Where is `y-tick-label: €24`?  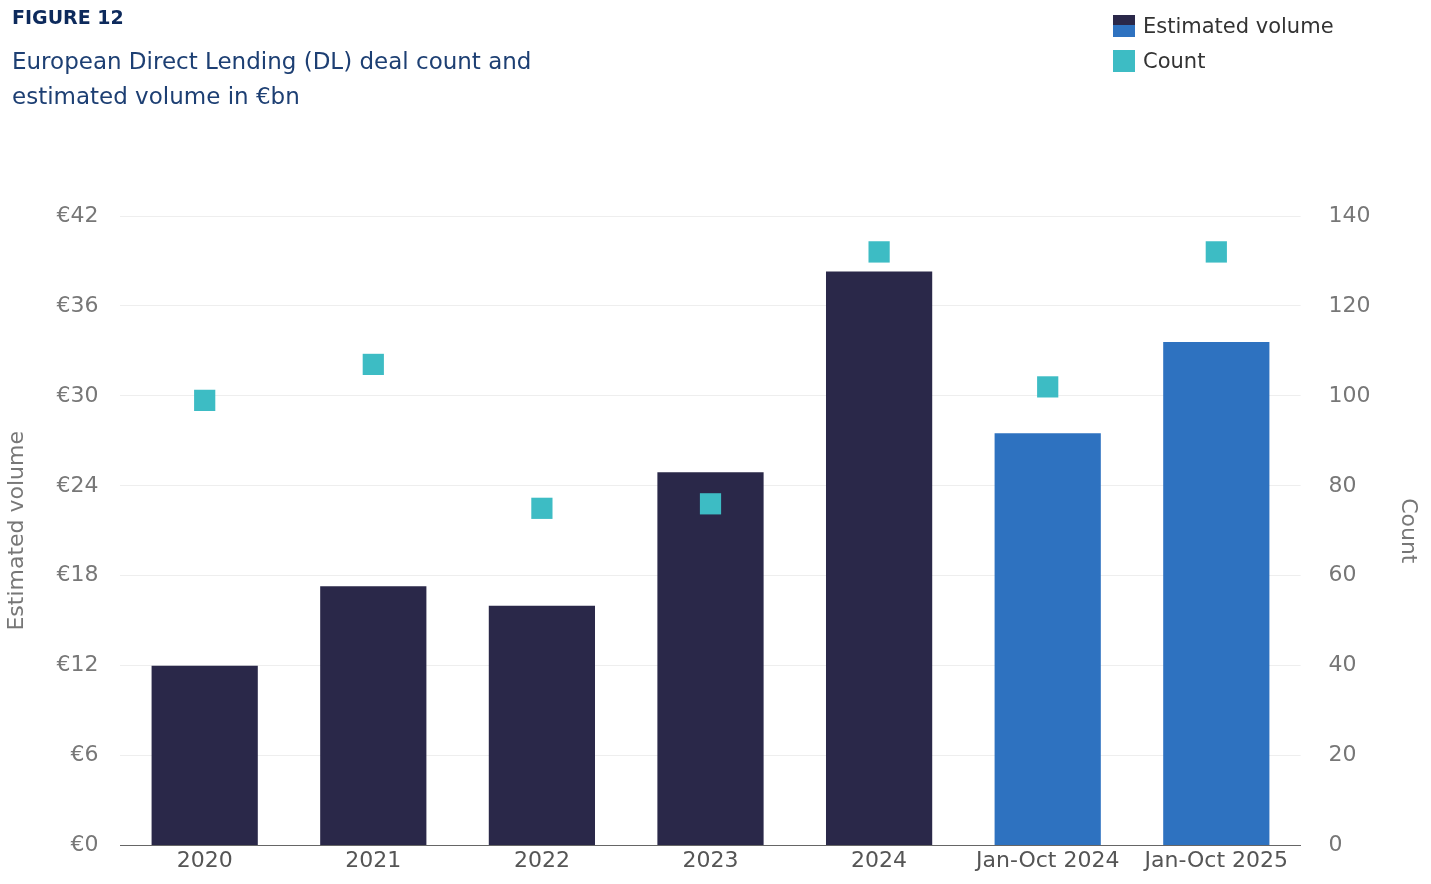
y-tick-label: €24 is located at coordinates (77, 484).